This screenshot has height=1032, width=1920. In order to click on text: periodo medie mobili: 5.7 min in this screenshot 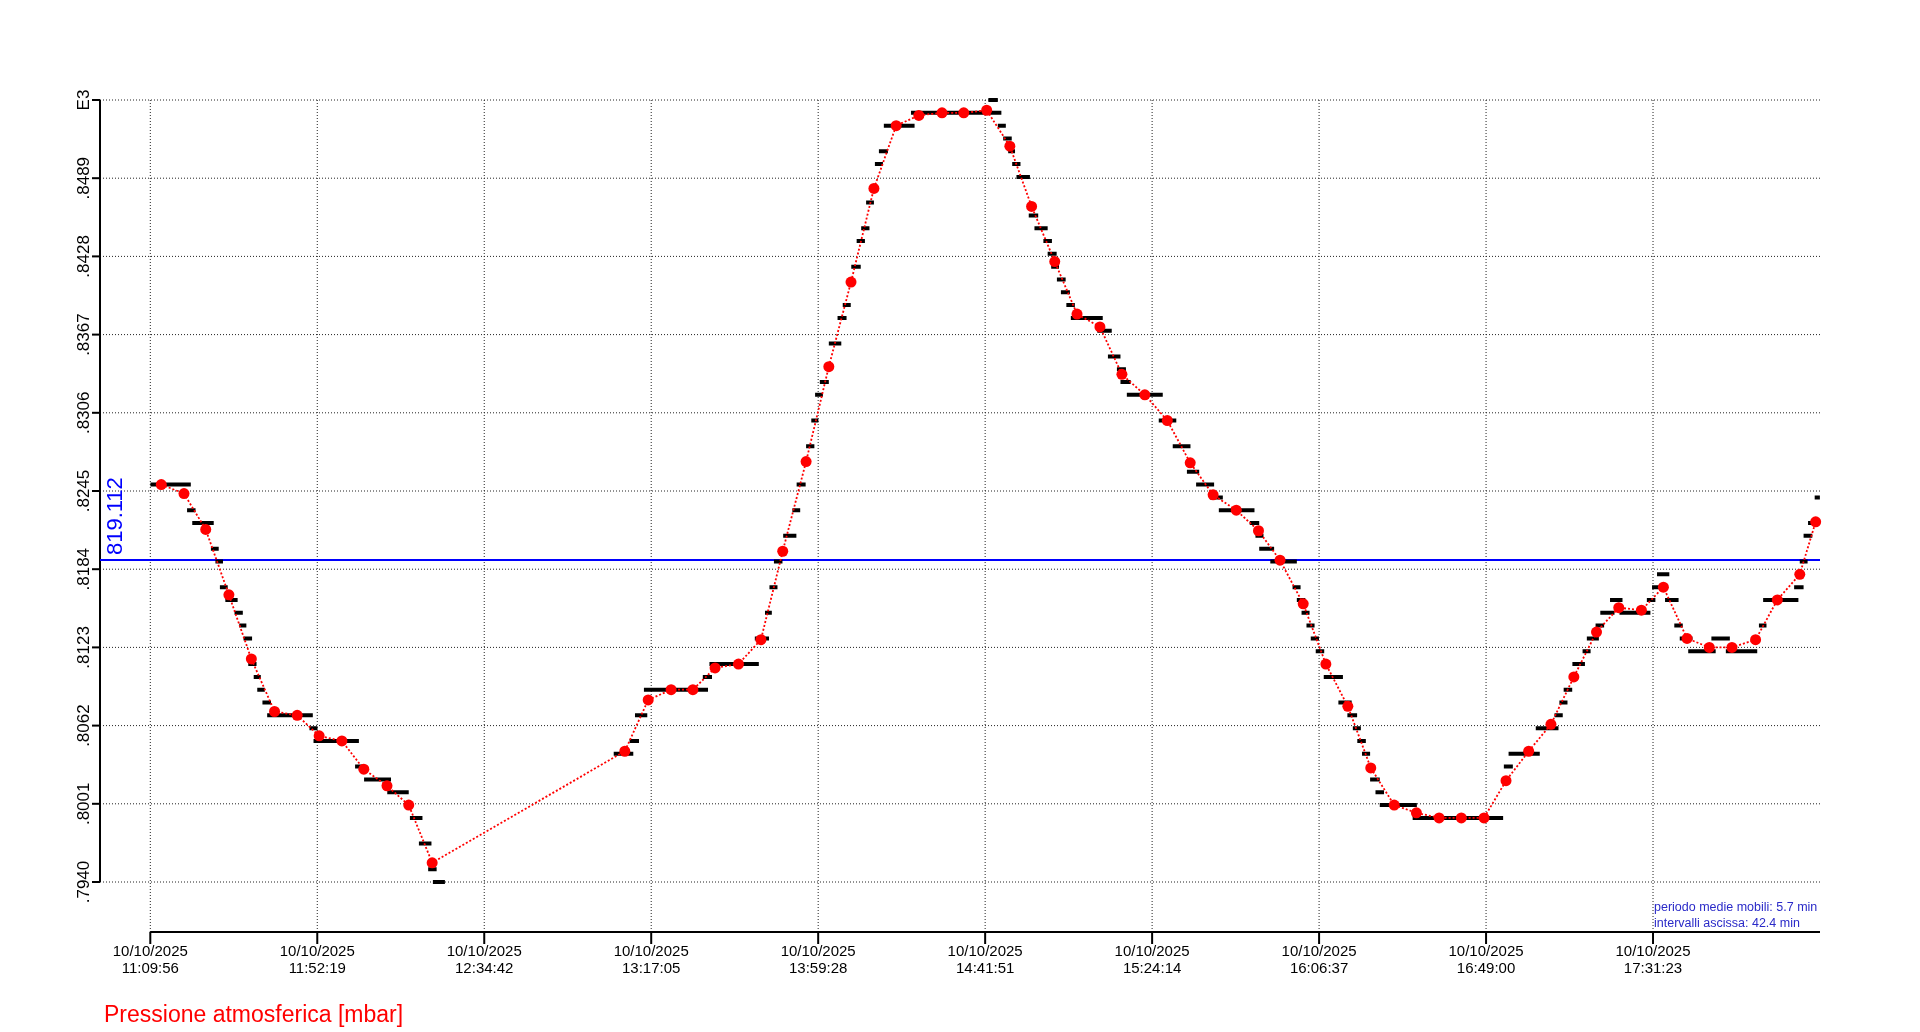, I will do `click(1736, 907)`.